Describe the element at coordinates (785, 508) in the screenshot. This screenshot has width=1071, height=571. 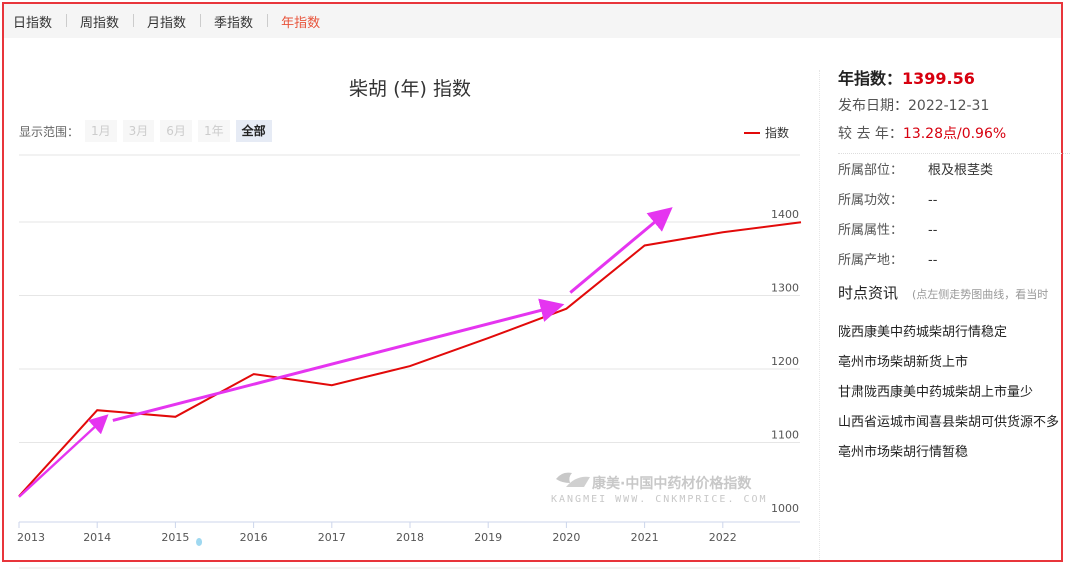
I see `y-tick-label: 1000` at that location.